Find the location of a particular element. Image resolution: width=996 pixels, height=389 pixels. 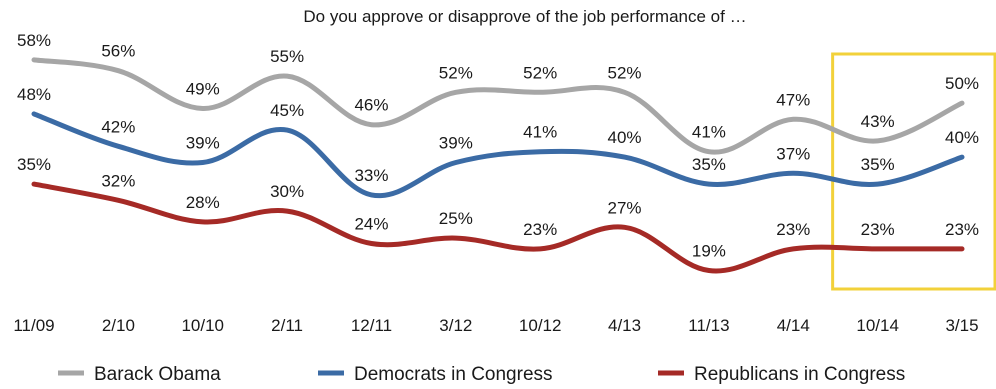

x-tick-label: 10/12 is located at coordinates (540, 325).